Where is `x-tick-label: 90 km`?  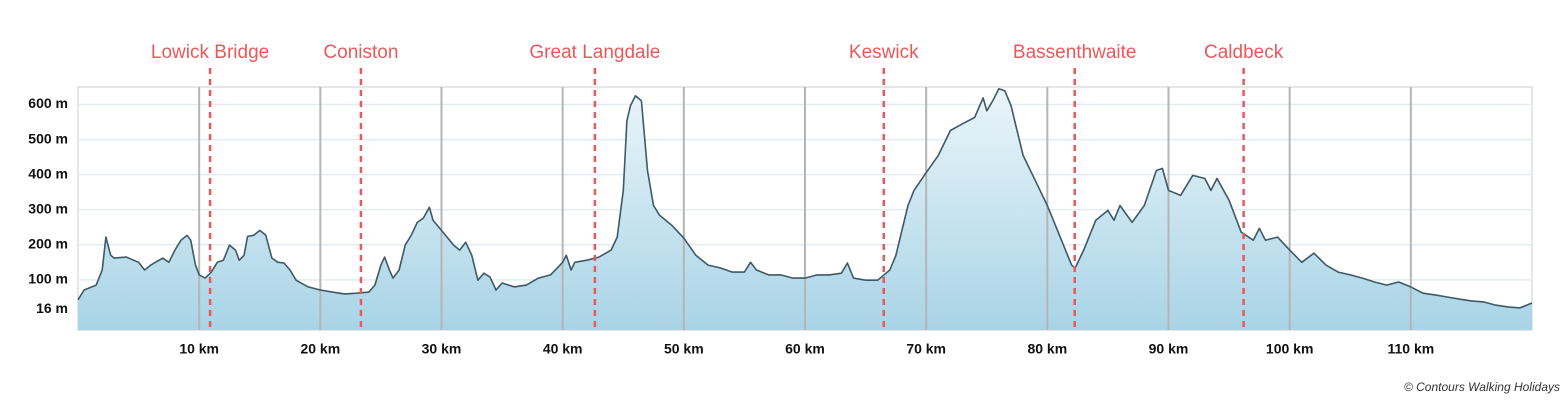 x-tick-label: 90 km is located at coordinates (1169, 349).